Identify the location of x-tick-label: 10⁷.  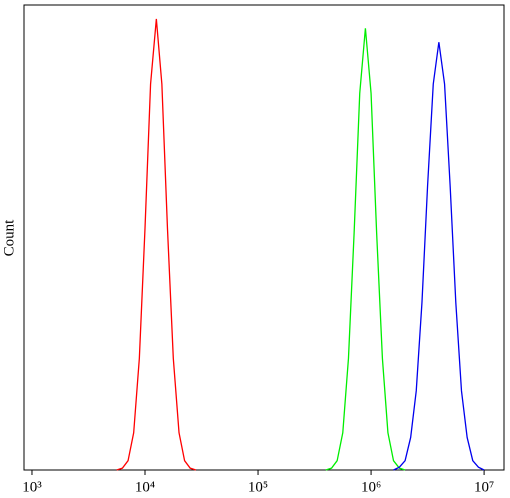
(484, 487).